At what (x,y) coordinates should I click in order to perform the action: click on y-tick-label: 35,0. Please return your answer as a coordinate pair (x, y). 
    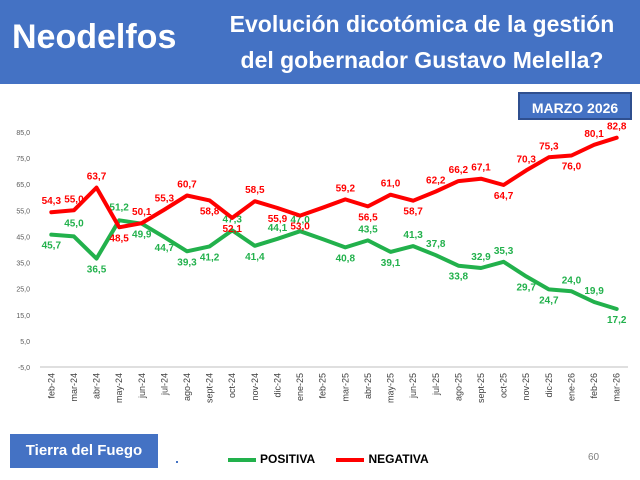
    Looking at the image, I should click on (23, 264).